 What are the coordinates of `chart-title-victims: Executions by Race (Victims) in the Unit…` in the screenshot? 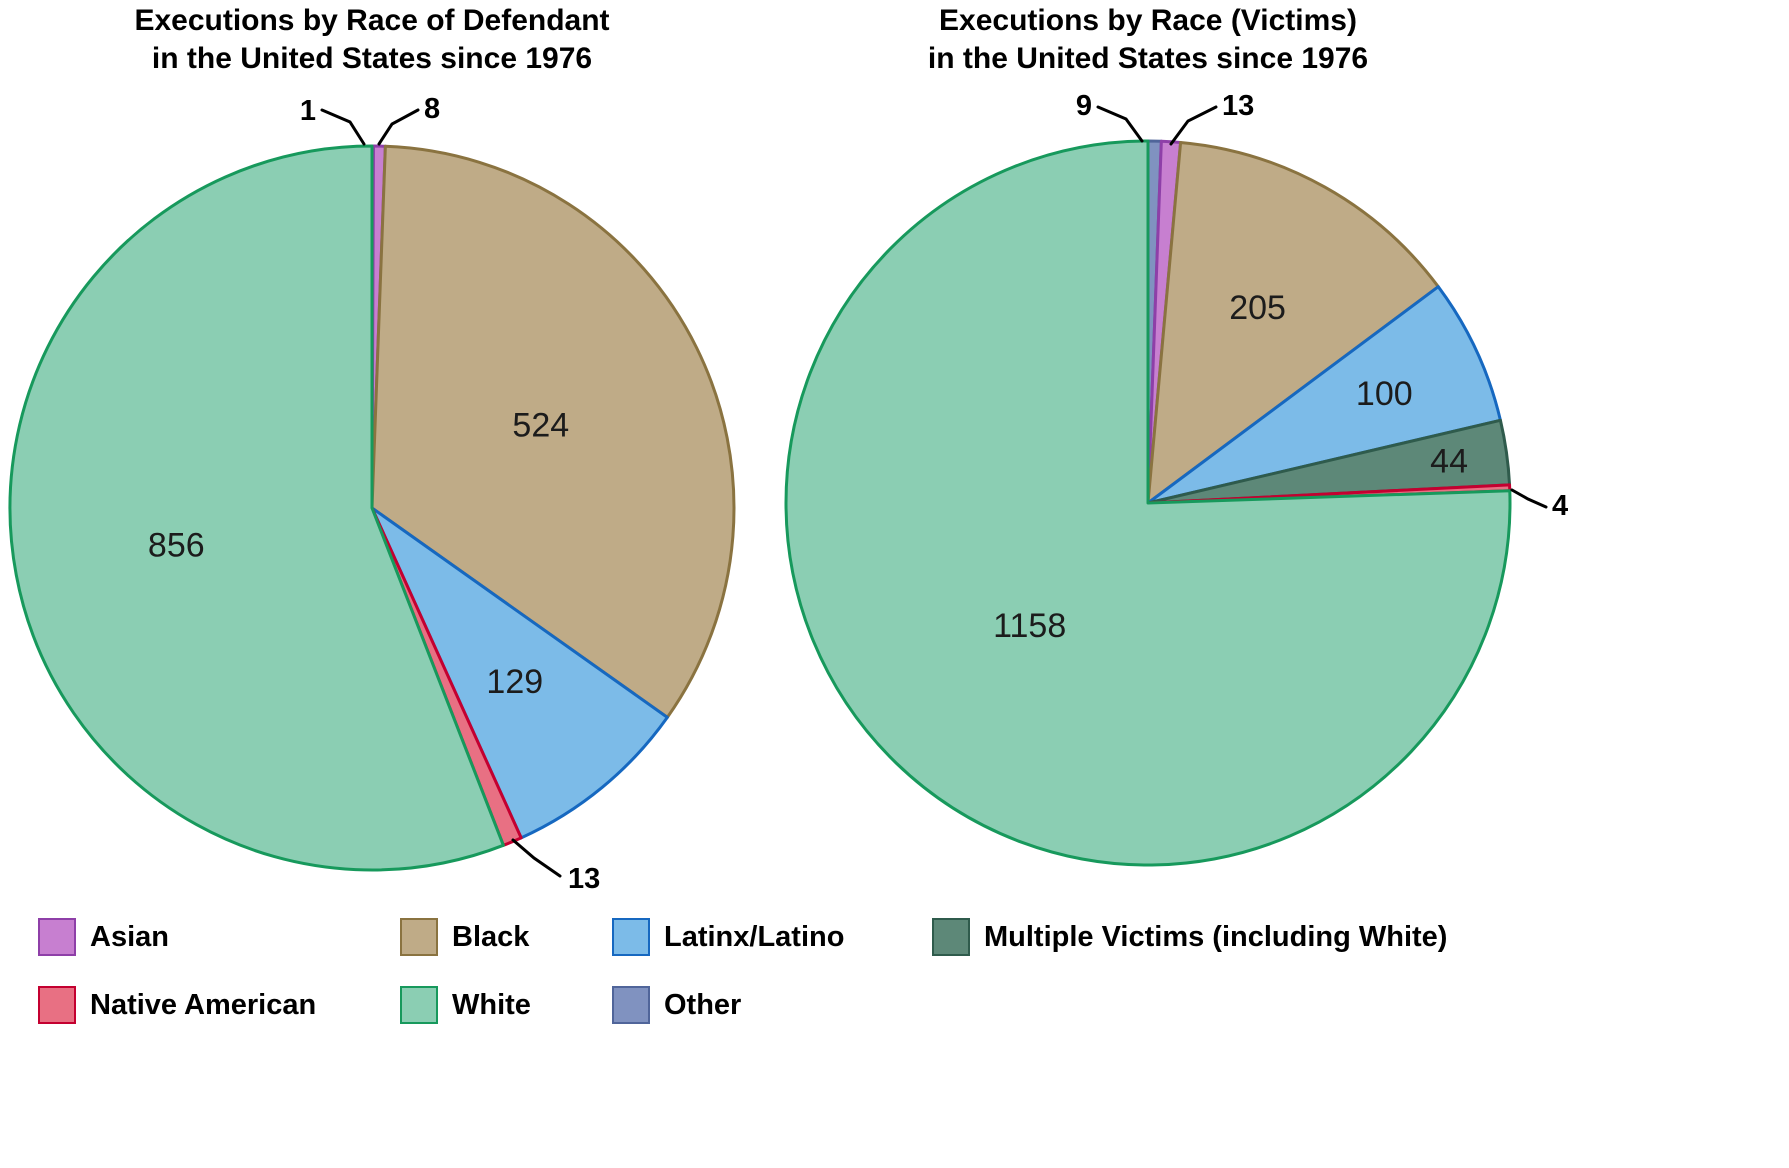 It's located at (1148, 40).